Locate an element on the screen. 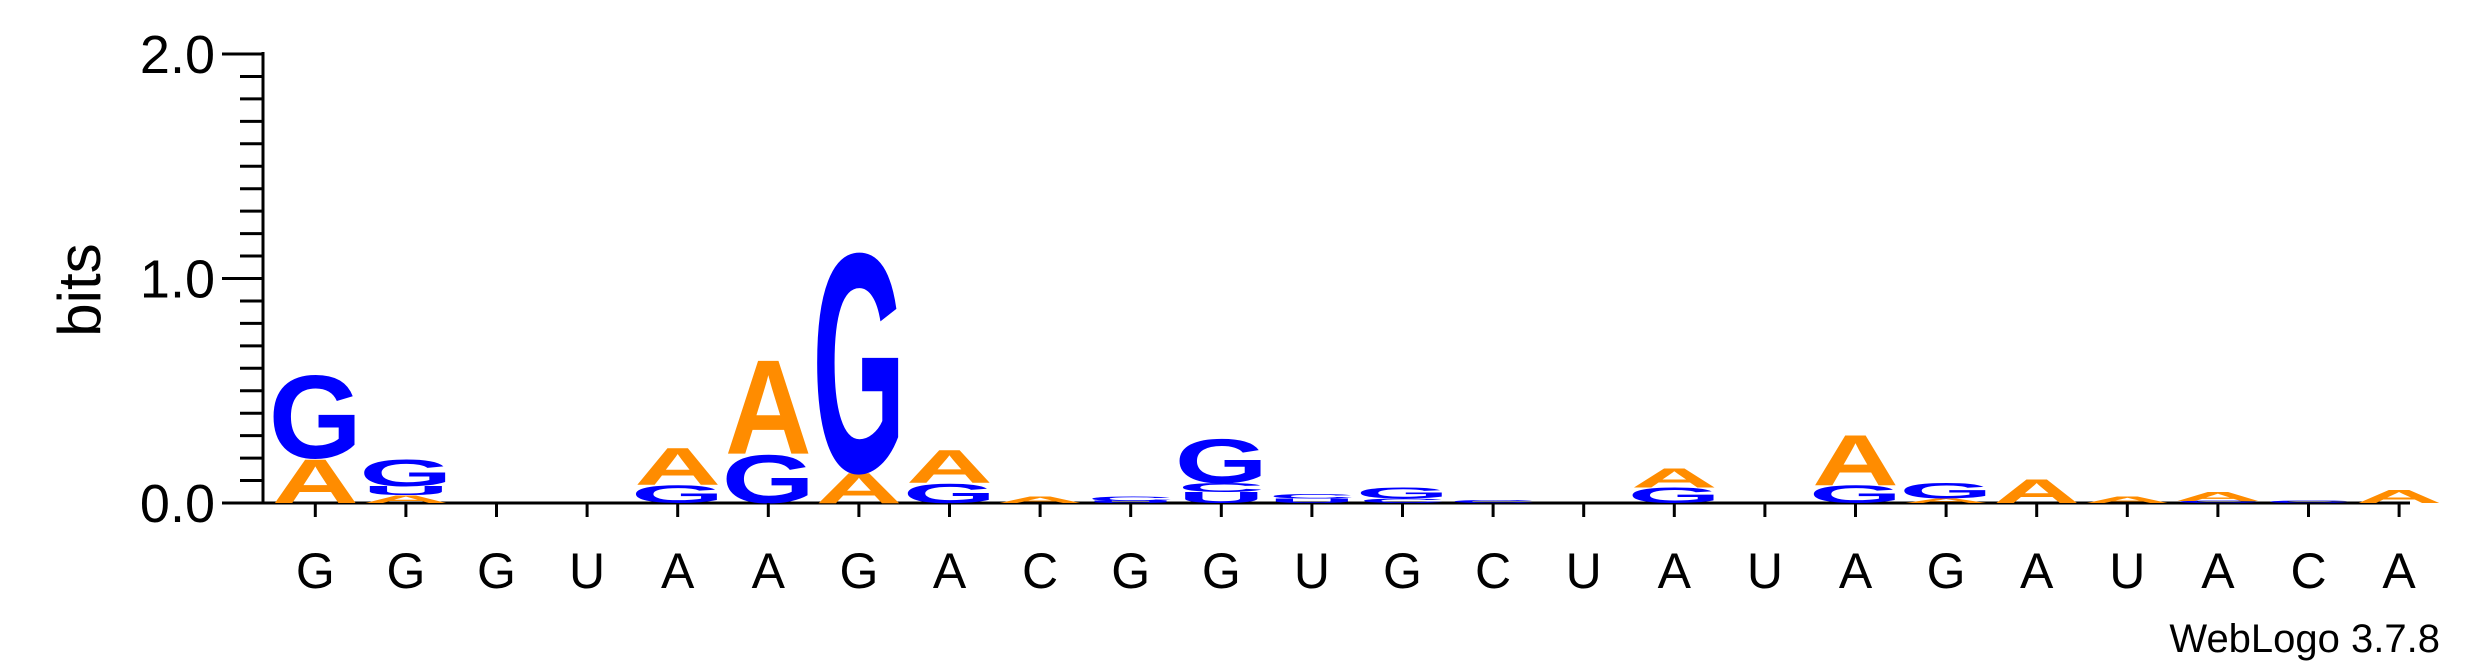  y-tick-label: 2.0 is located at coordinates (177, 55).